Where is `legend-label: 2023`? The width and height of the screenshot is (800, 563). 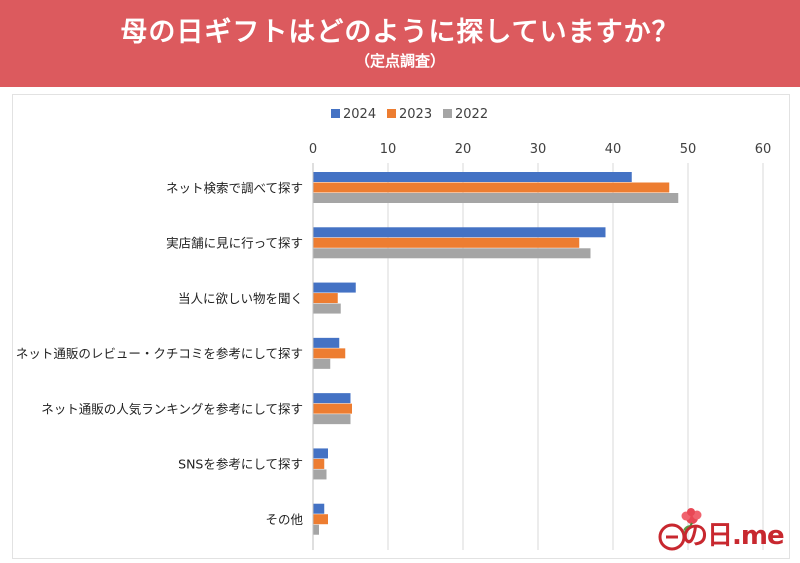 legend-label: 2023 is located at coordinates (415, 114).